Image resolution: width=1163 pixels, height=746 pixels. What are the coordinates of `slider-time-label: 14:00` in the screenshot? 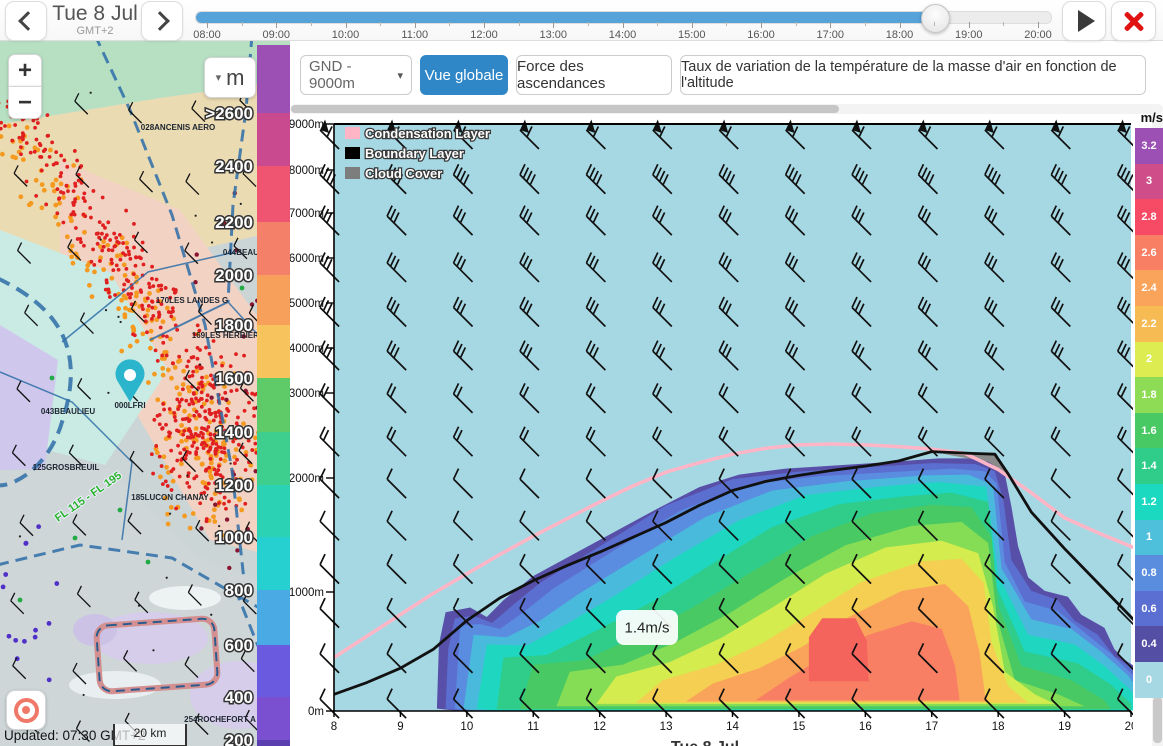 It's located at (622, 35).